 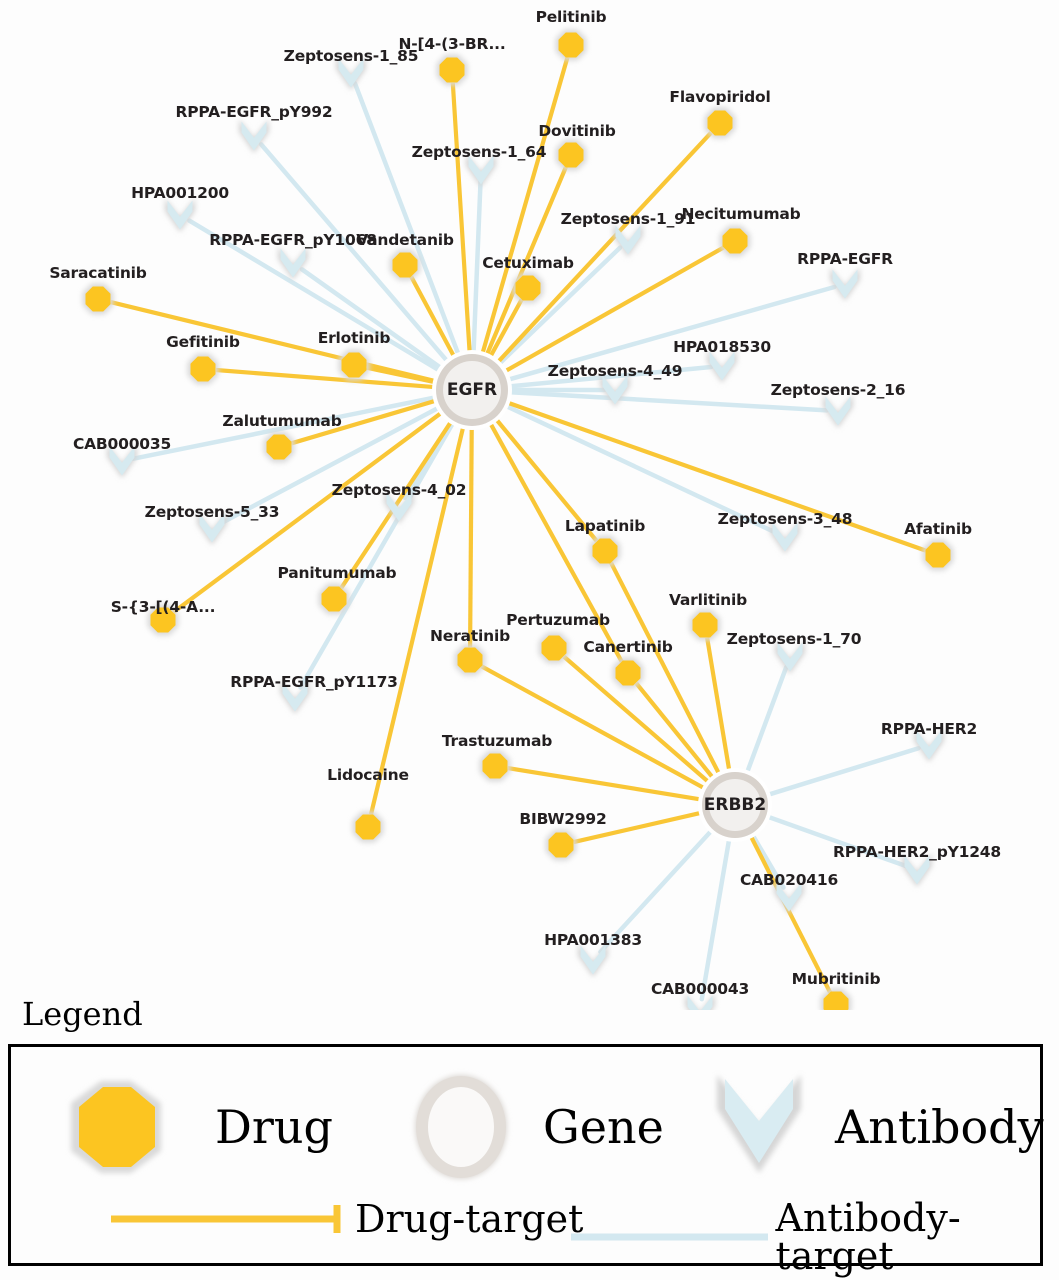 I want to click on antibody-target-edge-icon, so click(x=669, y=1237).